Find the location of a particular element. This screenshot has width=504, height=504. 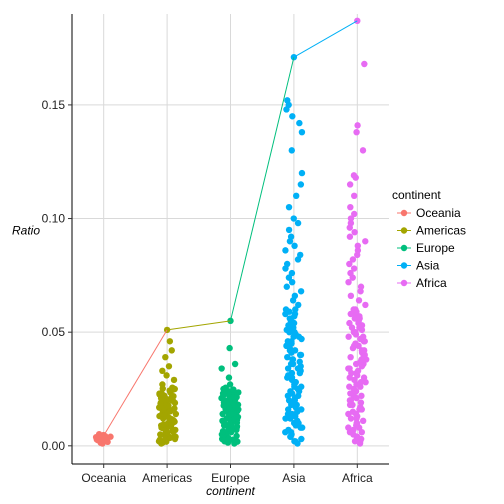

x-tick-label-2: Europe is located at coordinates (230, 478).